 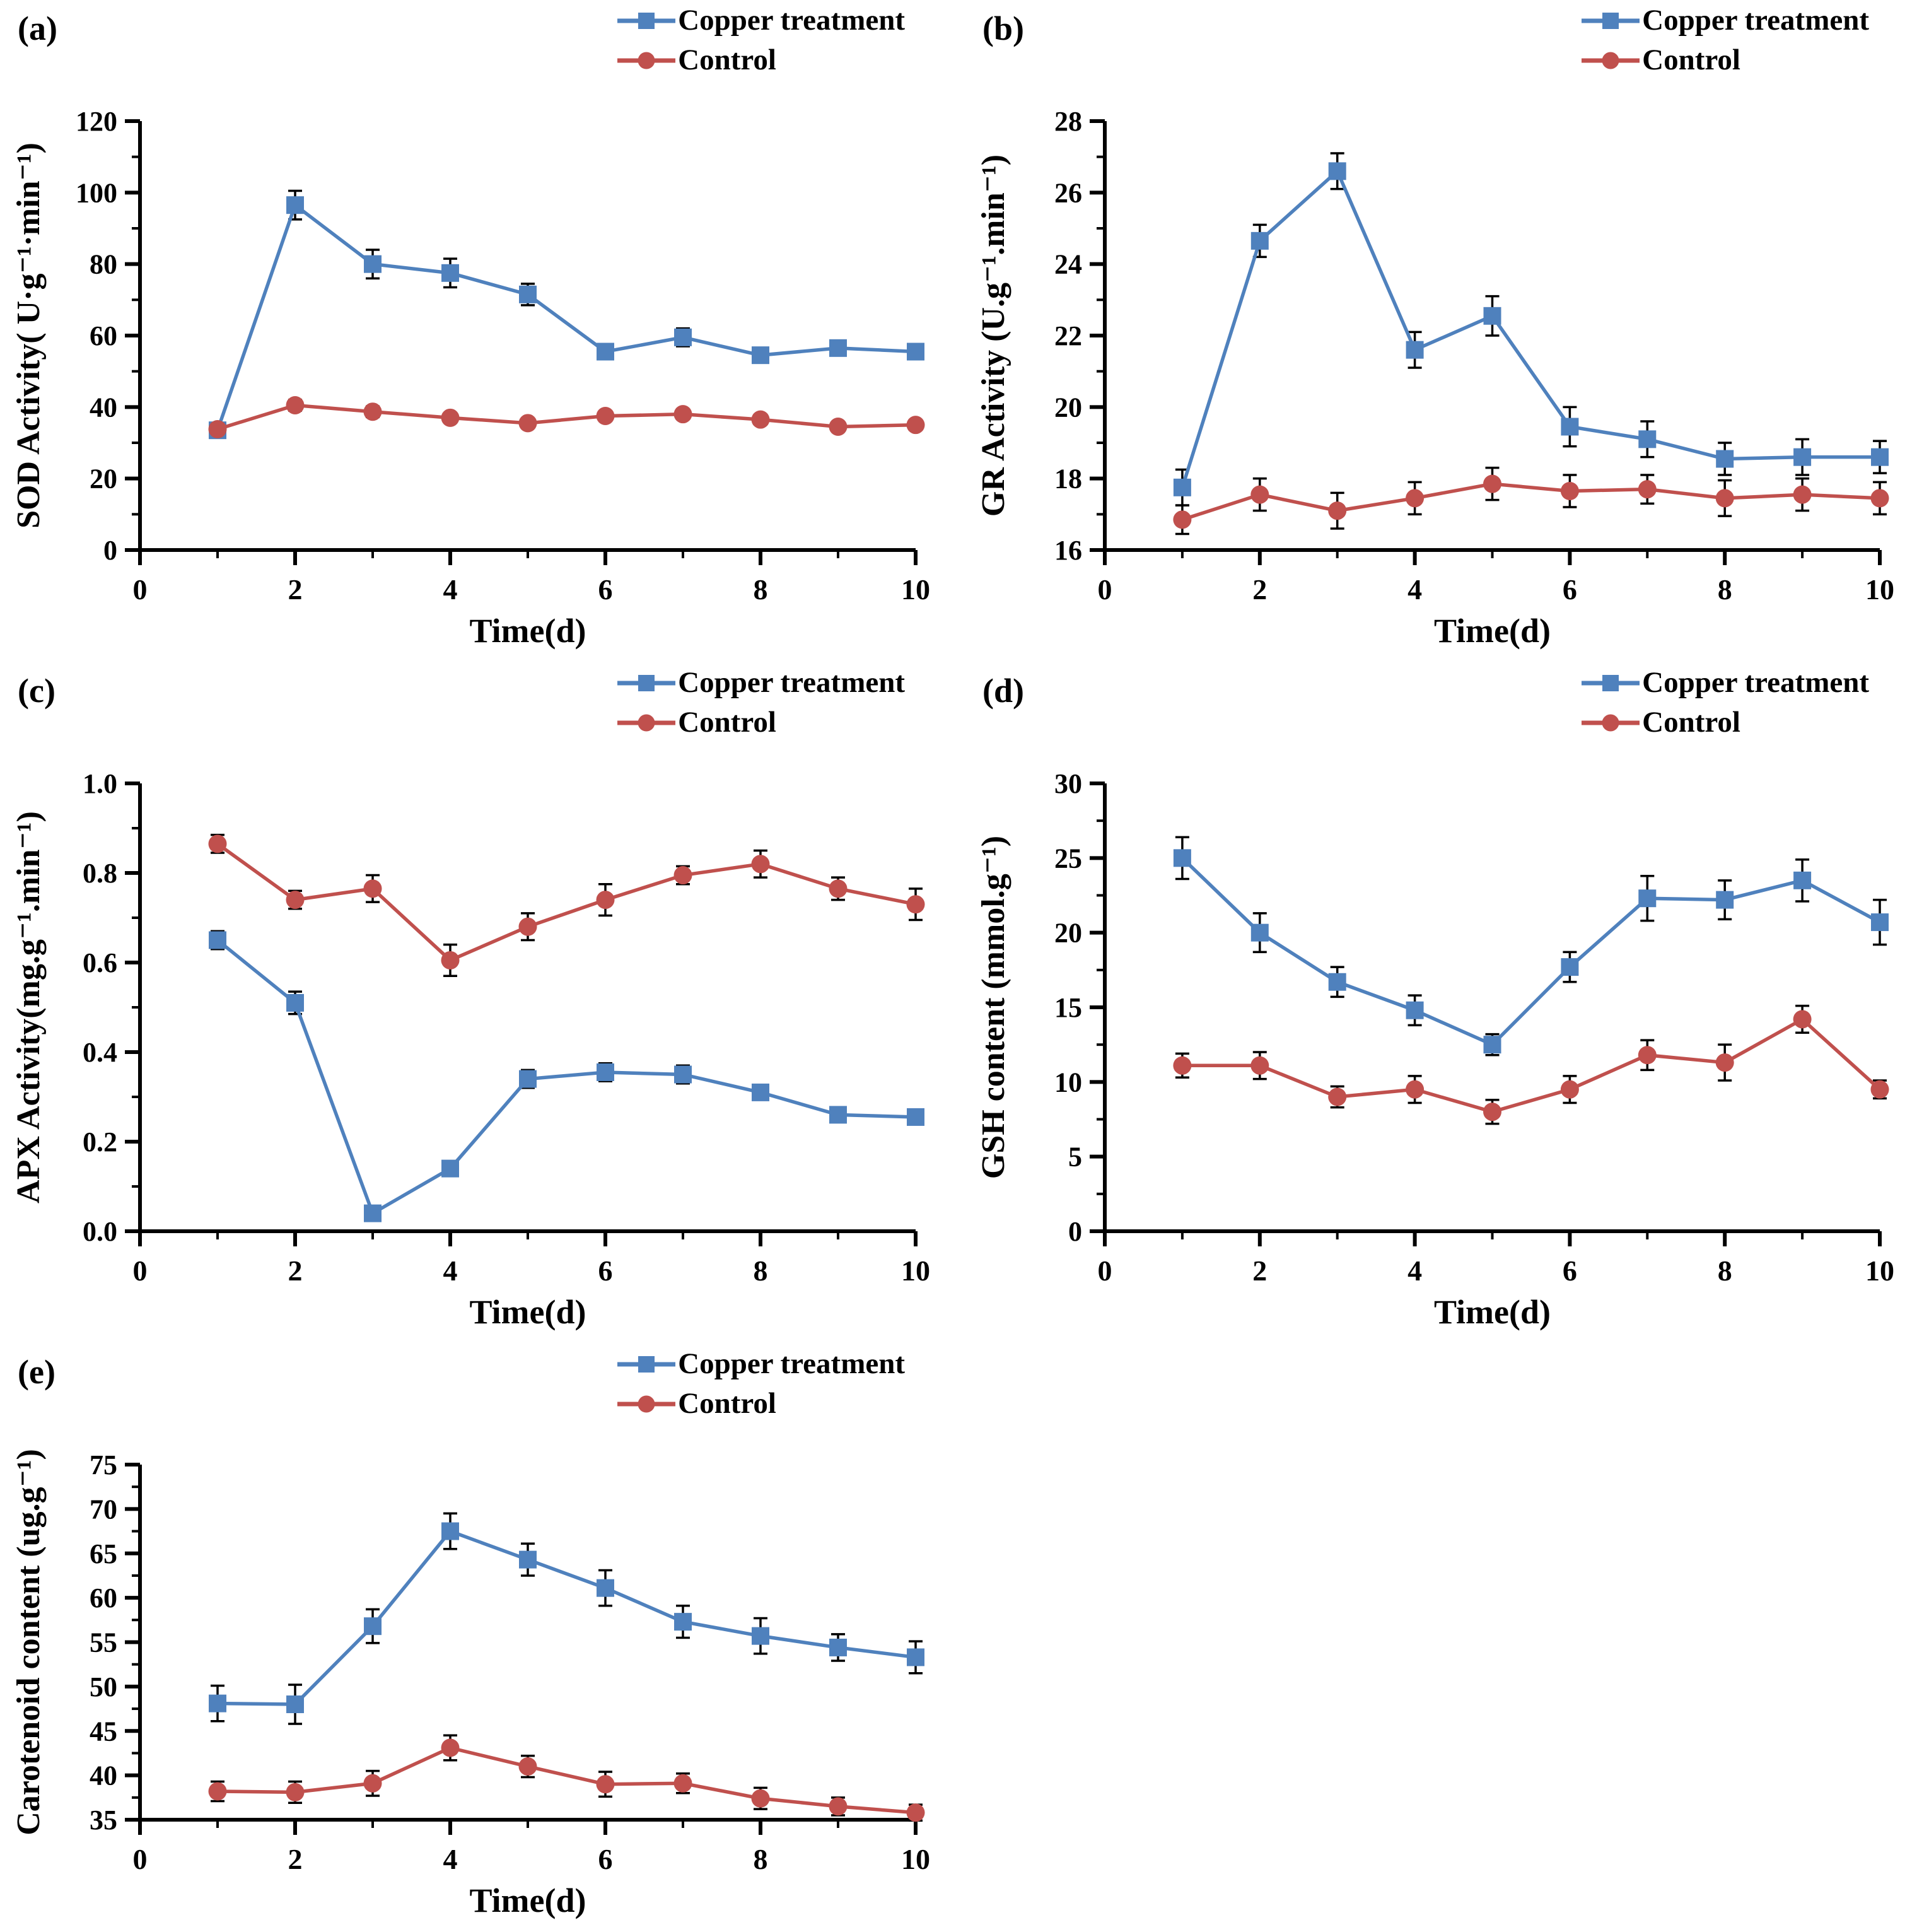 What do you see at coordinates (96, 121) in the screenshot?
I see `svg-text: 120` at bounding box center [96, 121].